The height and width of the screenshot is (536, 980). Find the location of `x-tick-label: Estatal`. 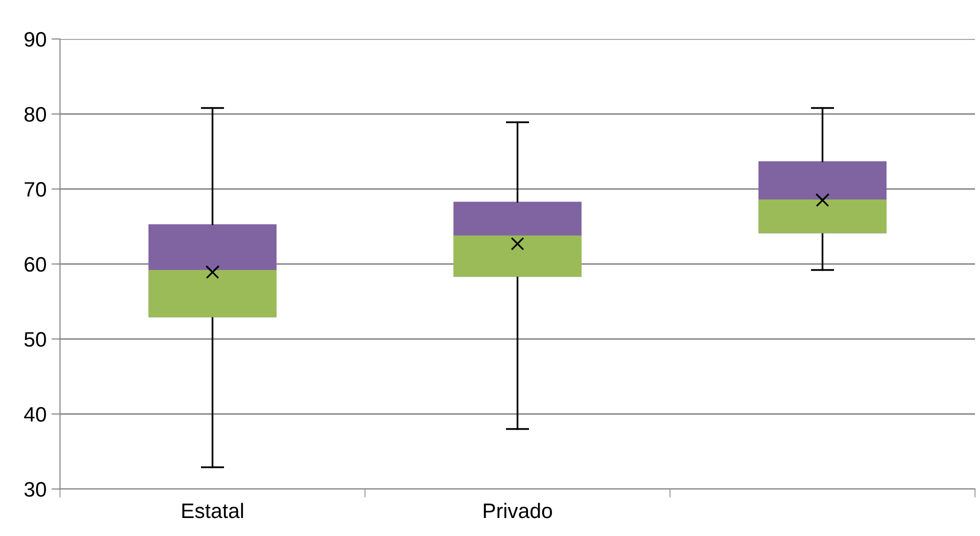

x-tick-label: Estatal is located at coordinates (212, 510).